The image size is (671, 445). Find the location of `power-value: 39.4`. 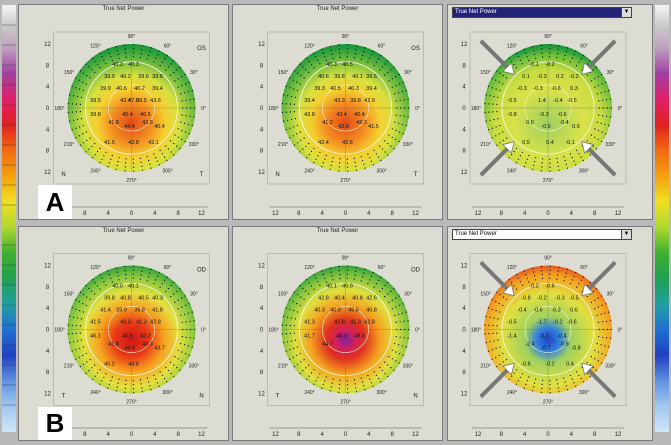

power-value: 39.4 is located at coordinates (157, 89).